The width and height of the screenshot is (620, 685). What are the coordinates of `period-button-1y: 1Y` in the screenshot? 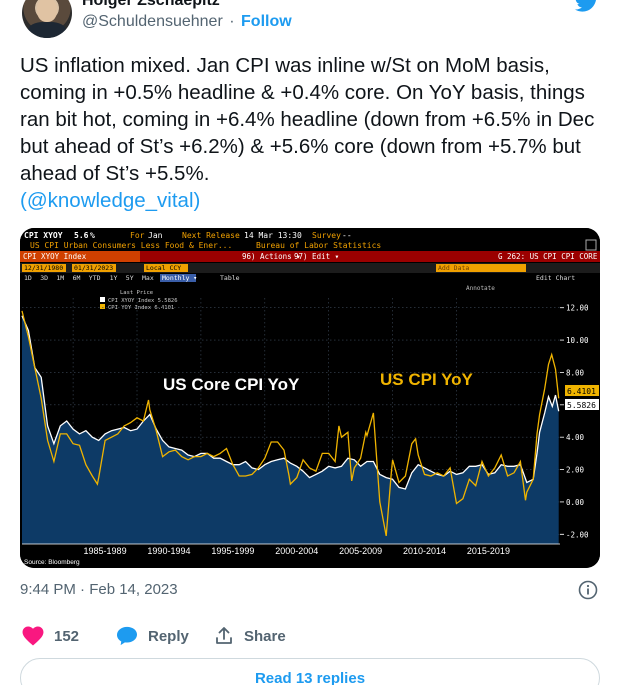 It's located at (114, 278).